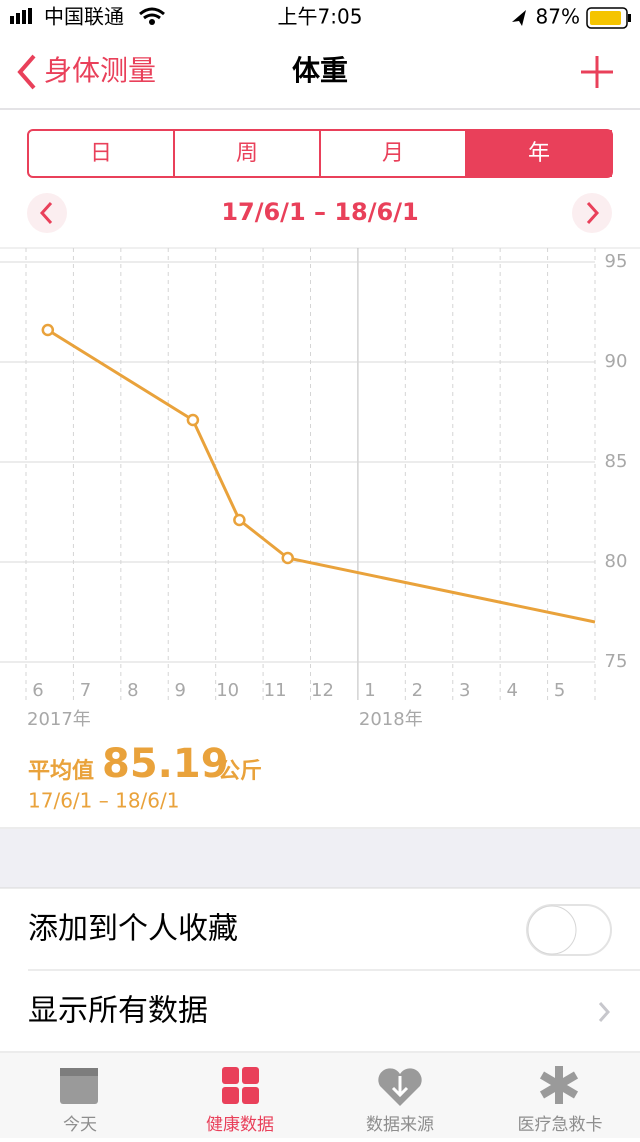 This screenshot has width=640, height=1142. I want to click on prev-button, so click(46, 213).